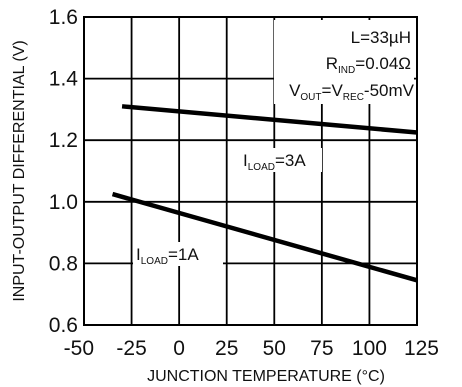 The image size is (462, 387). What do you see at coordinates (64, 79) in the screenshot?
I see `y-tick-label: 1.4` at bounding box center [64, 79].